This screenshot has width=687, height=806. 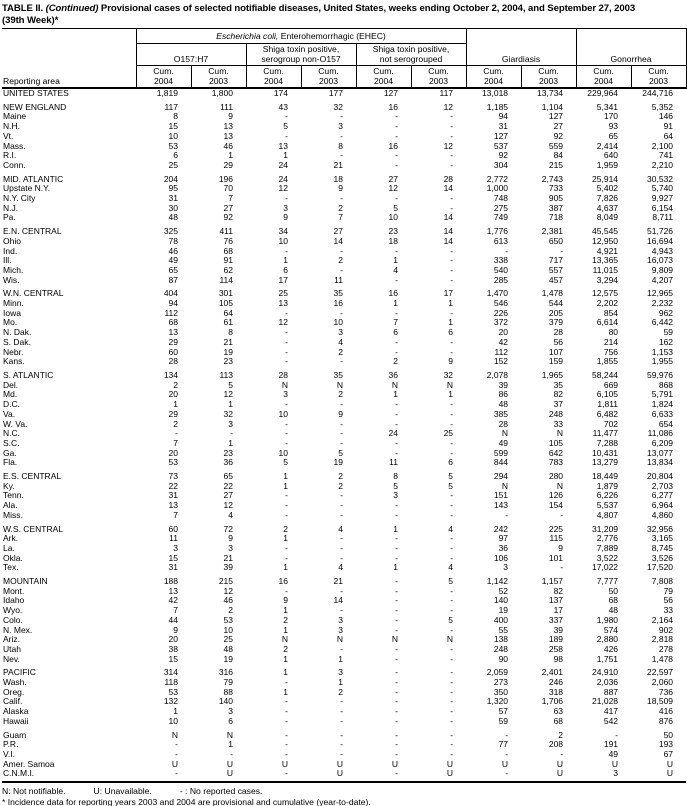 I want to click on cell-col9: 2,776, so click(x=607, y=538).